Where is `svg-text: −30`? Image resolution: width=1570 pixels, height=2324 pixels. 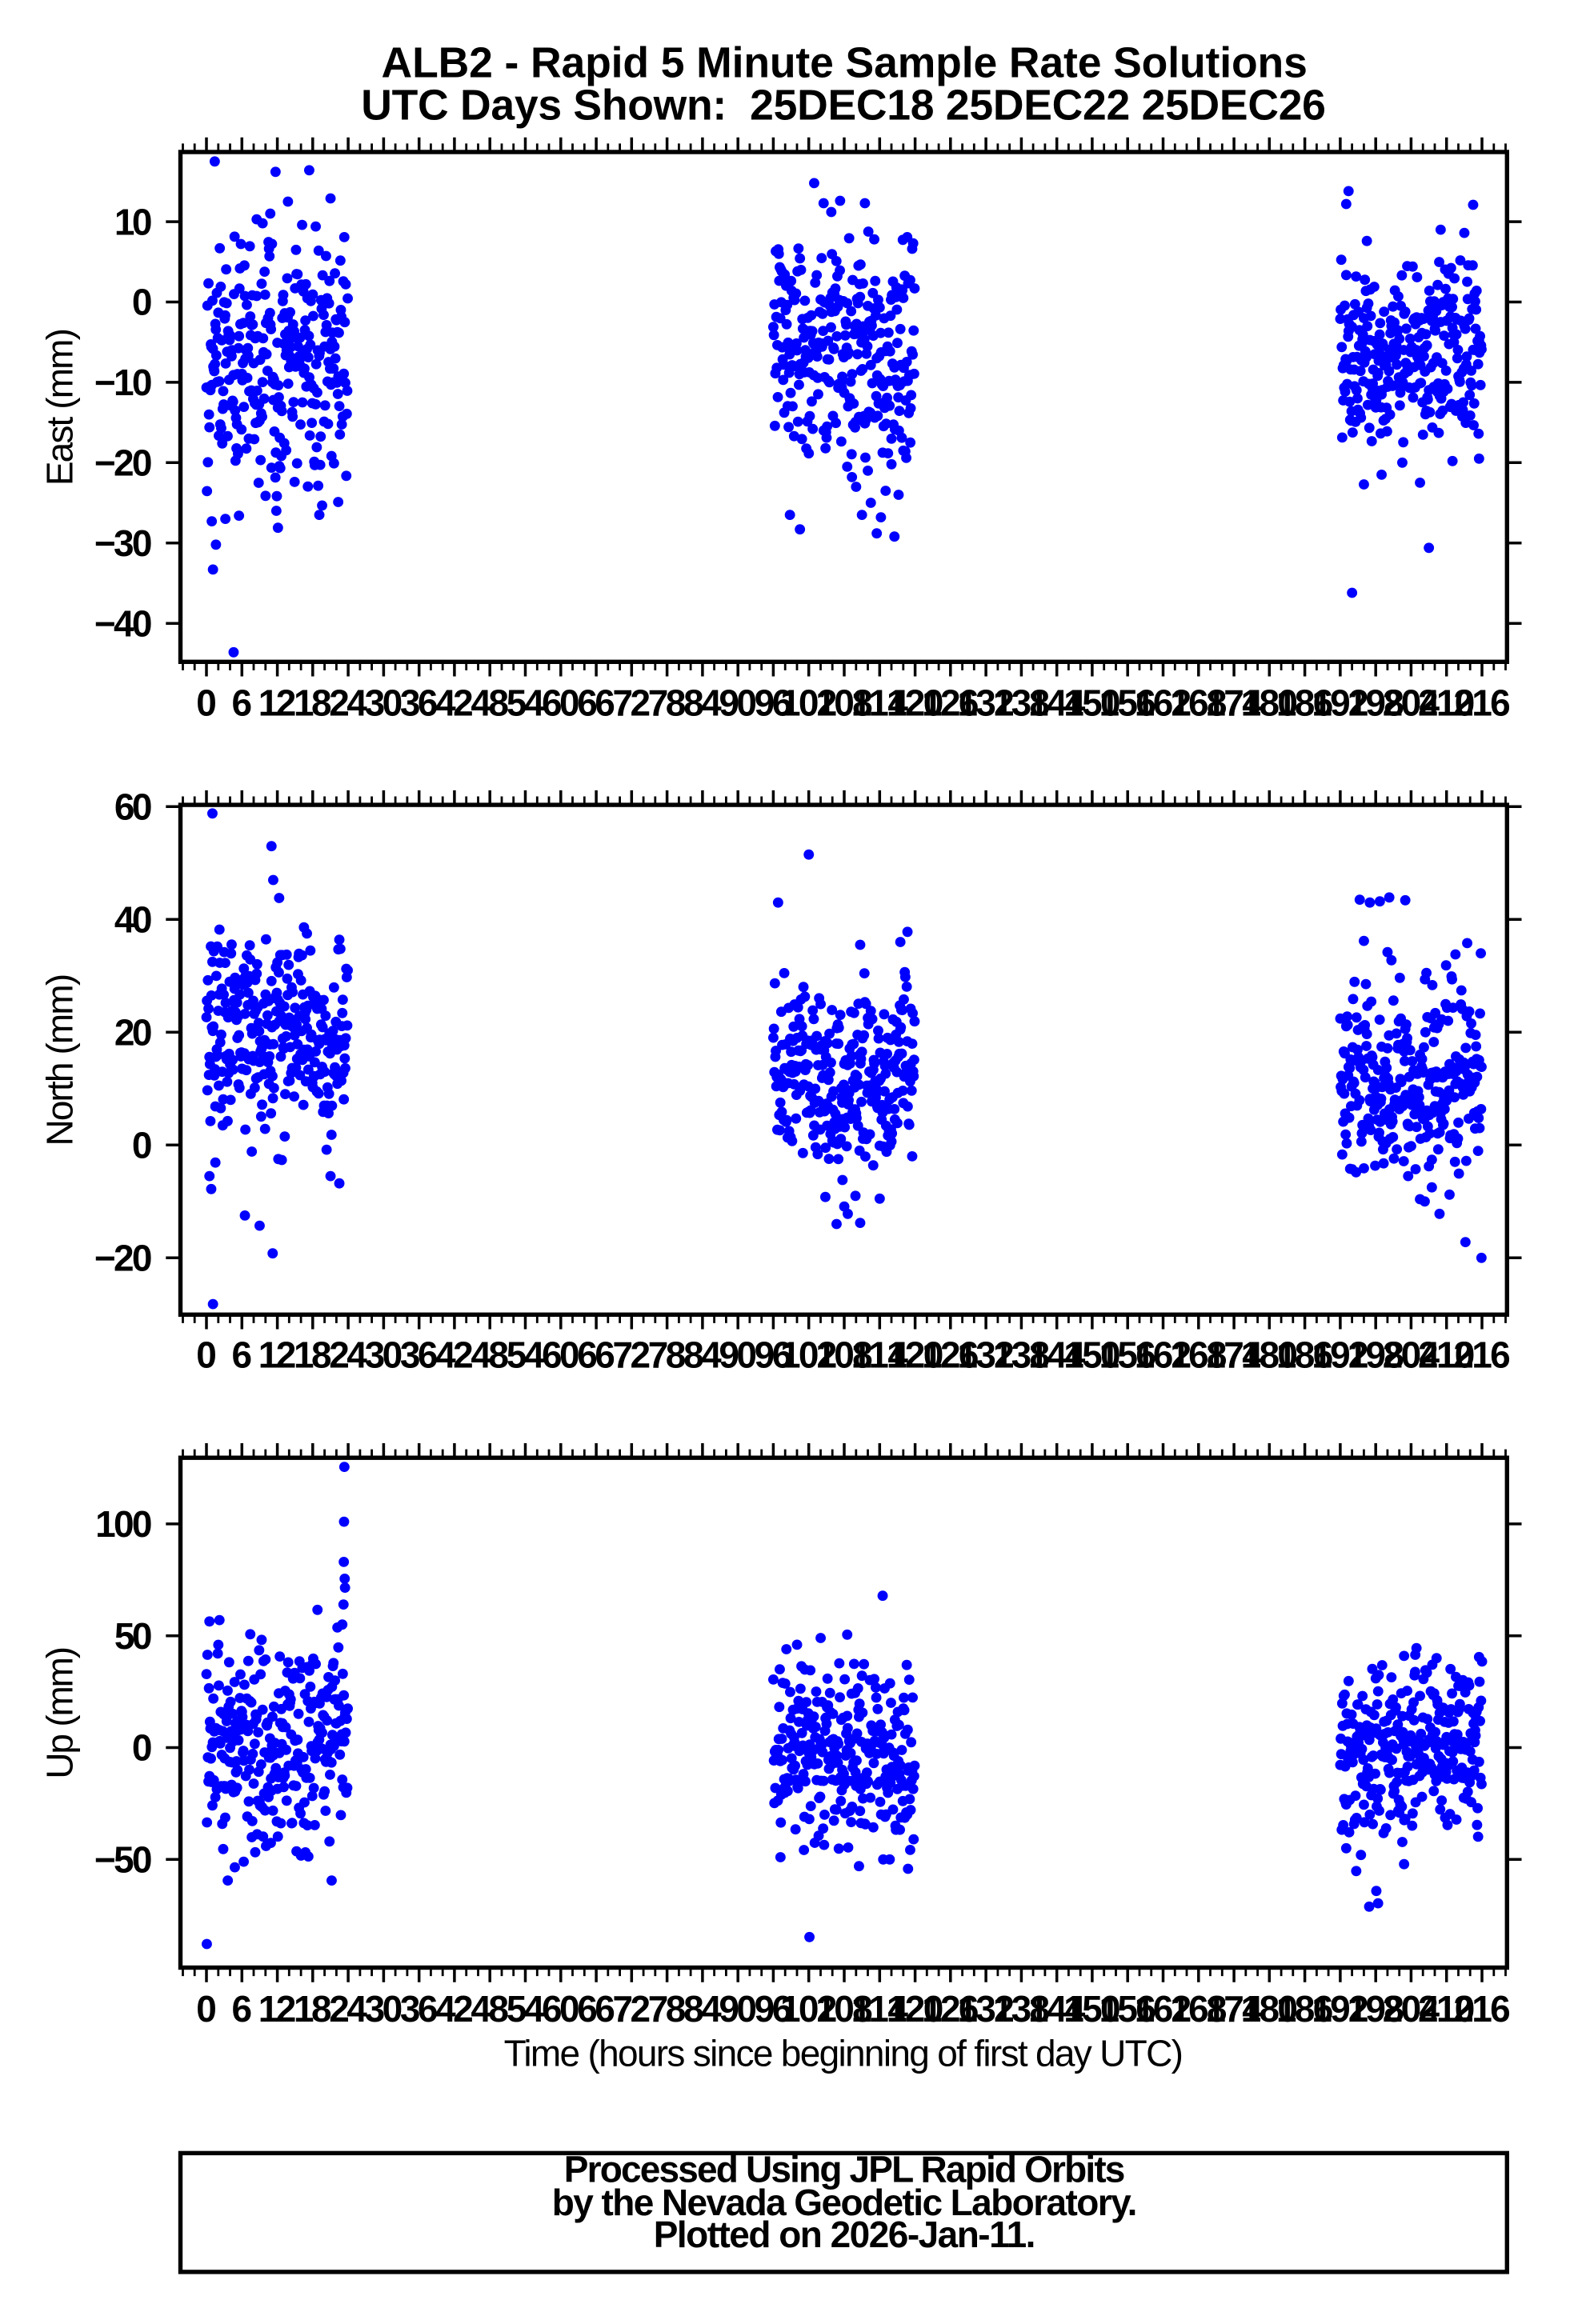 svg-text: −30 is located at coordinates (123, 543).